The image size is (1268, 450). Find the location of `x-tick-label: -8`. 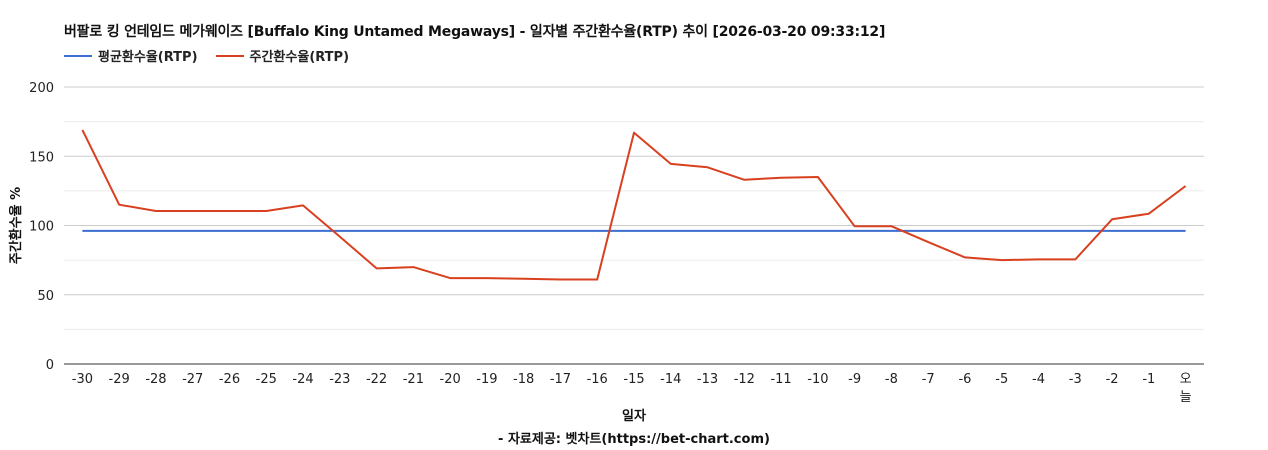

x-tick-label: -8 is located at coordinates (891, 379).